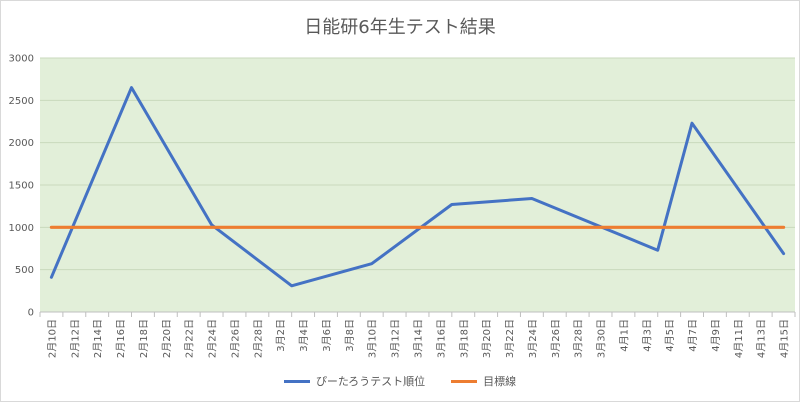 The height and width of the screenshot is (402, 800). I want to click on legend: ぴーたろうテスト順位 目標線, so click(400, 381).